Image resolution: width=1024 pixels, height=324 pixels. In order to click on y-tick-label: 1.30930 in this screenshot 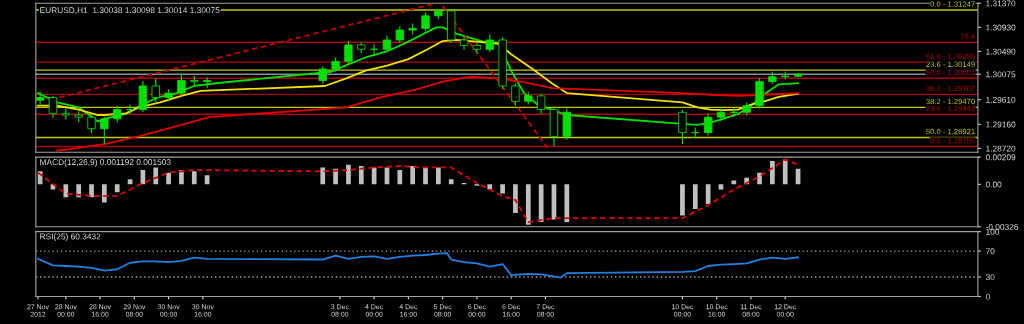, I will do `click(1001, 27)`.